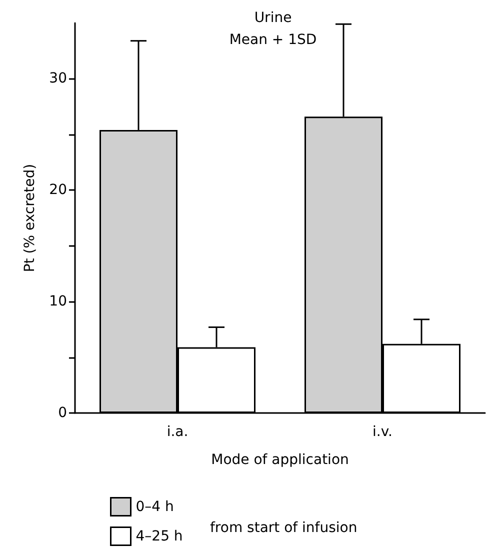  Describe the element at coordinates (58, 302) in the screenshot. I see `y-tick-label: 10` at that location.